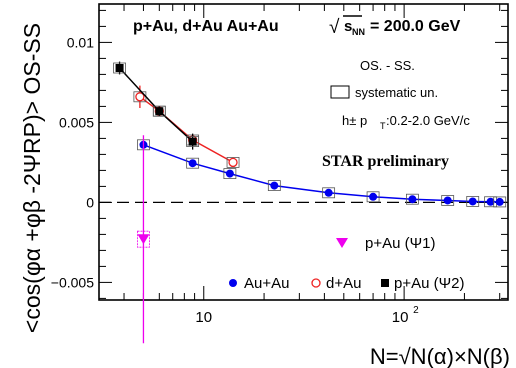 This screenshot has height=368, width=516. Describe the element at coordinates (316, 283) in the screenshot. I see `legend-dau-marker` at that location.